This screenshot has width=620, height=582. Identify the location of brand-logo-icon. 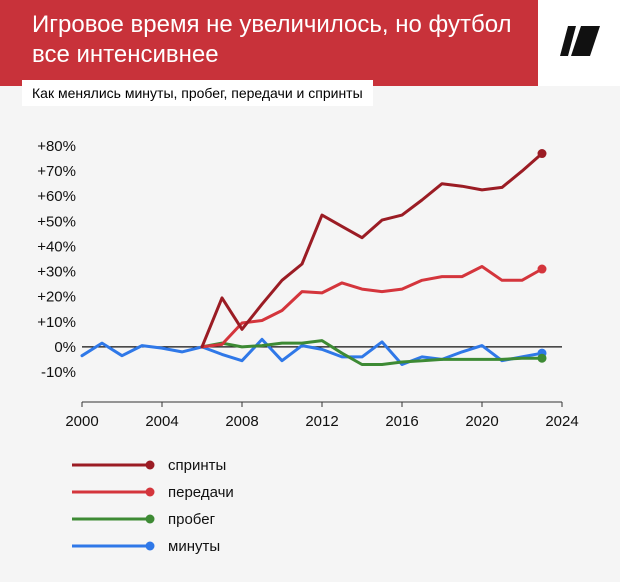
(580, 41).